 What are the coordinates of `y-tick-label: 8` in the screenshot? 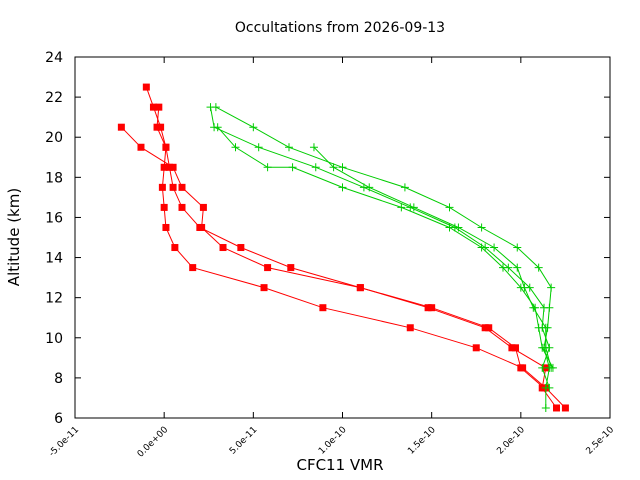 It's located at (58, 379).